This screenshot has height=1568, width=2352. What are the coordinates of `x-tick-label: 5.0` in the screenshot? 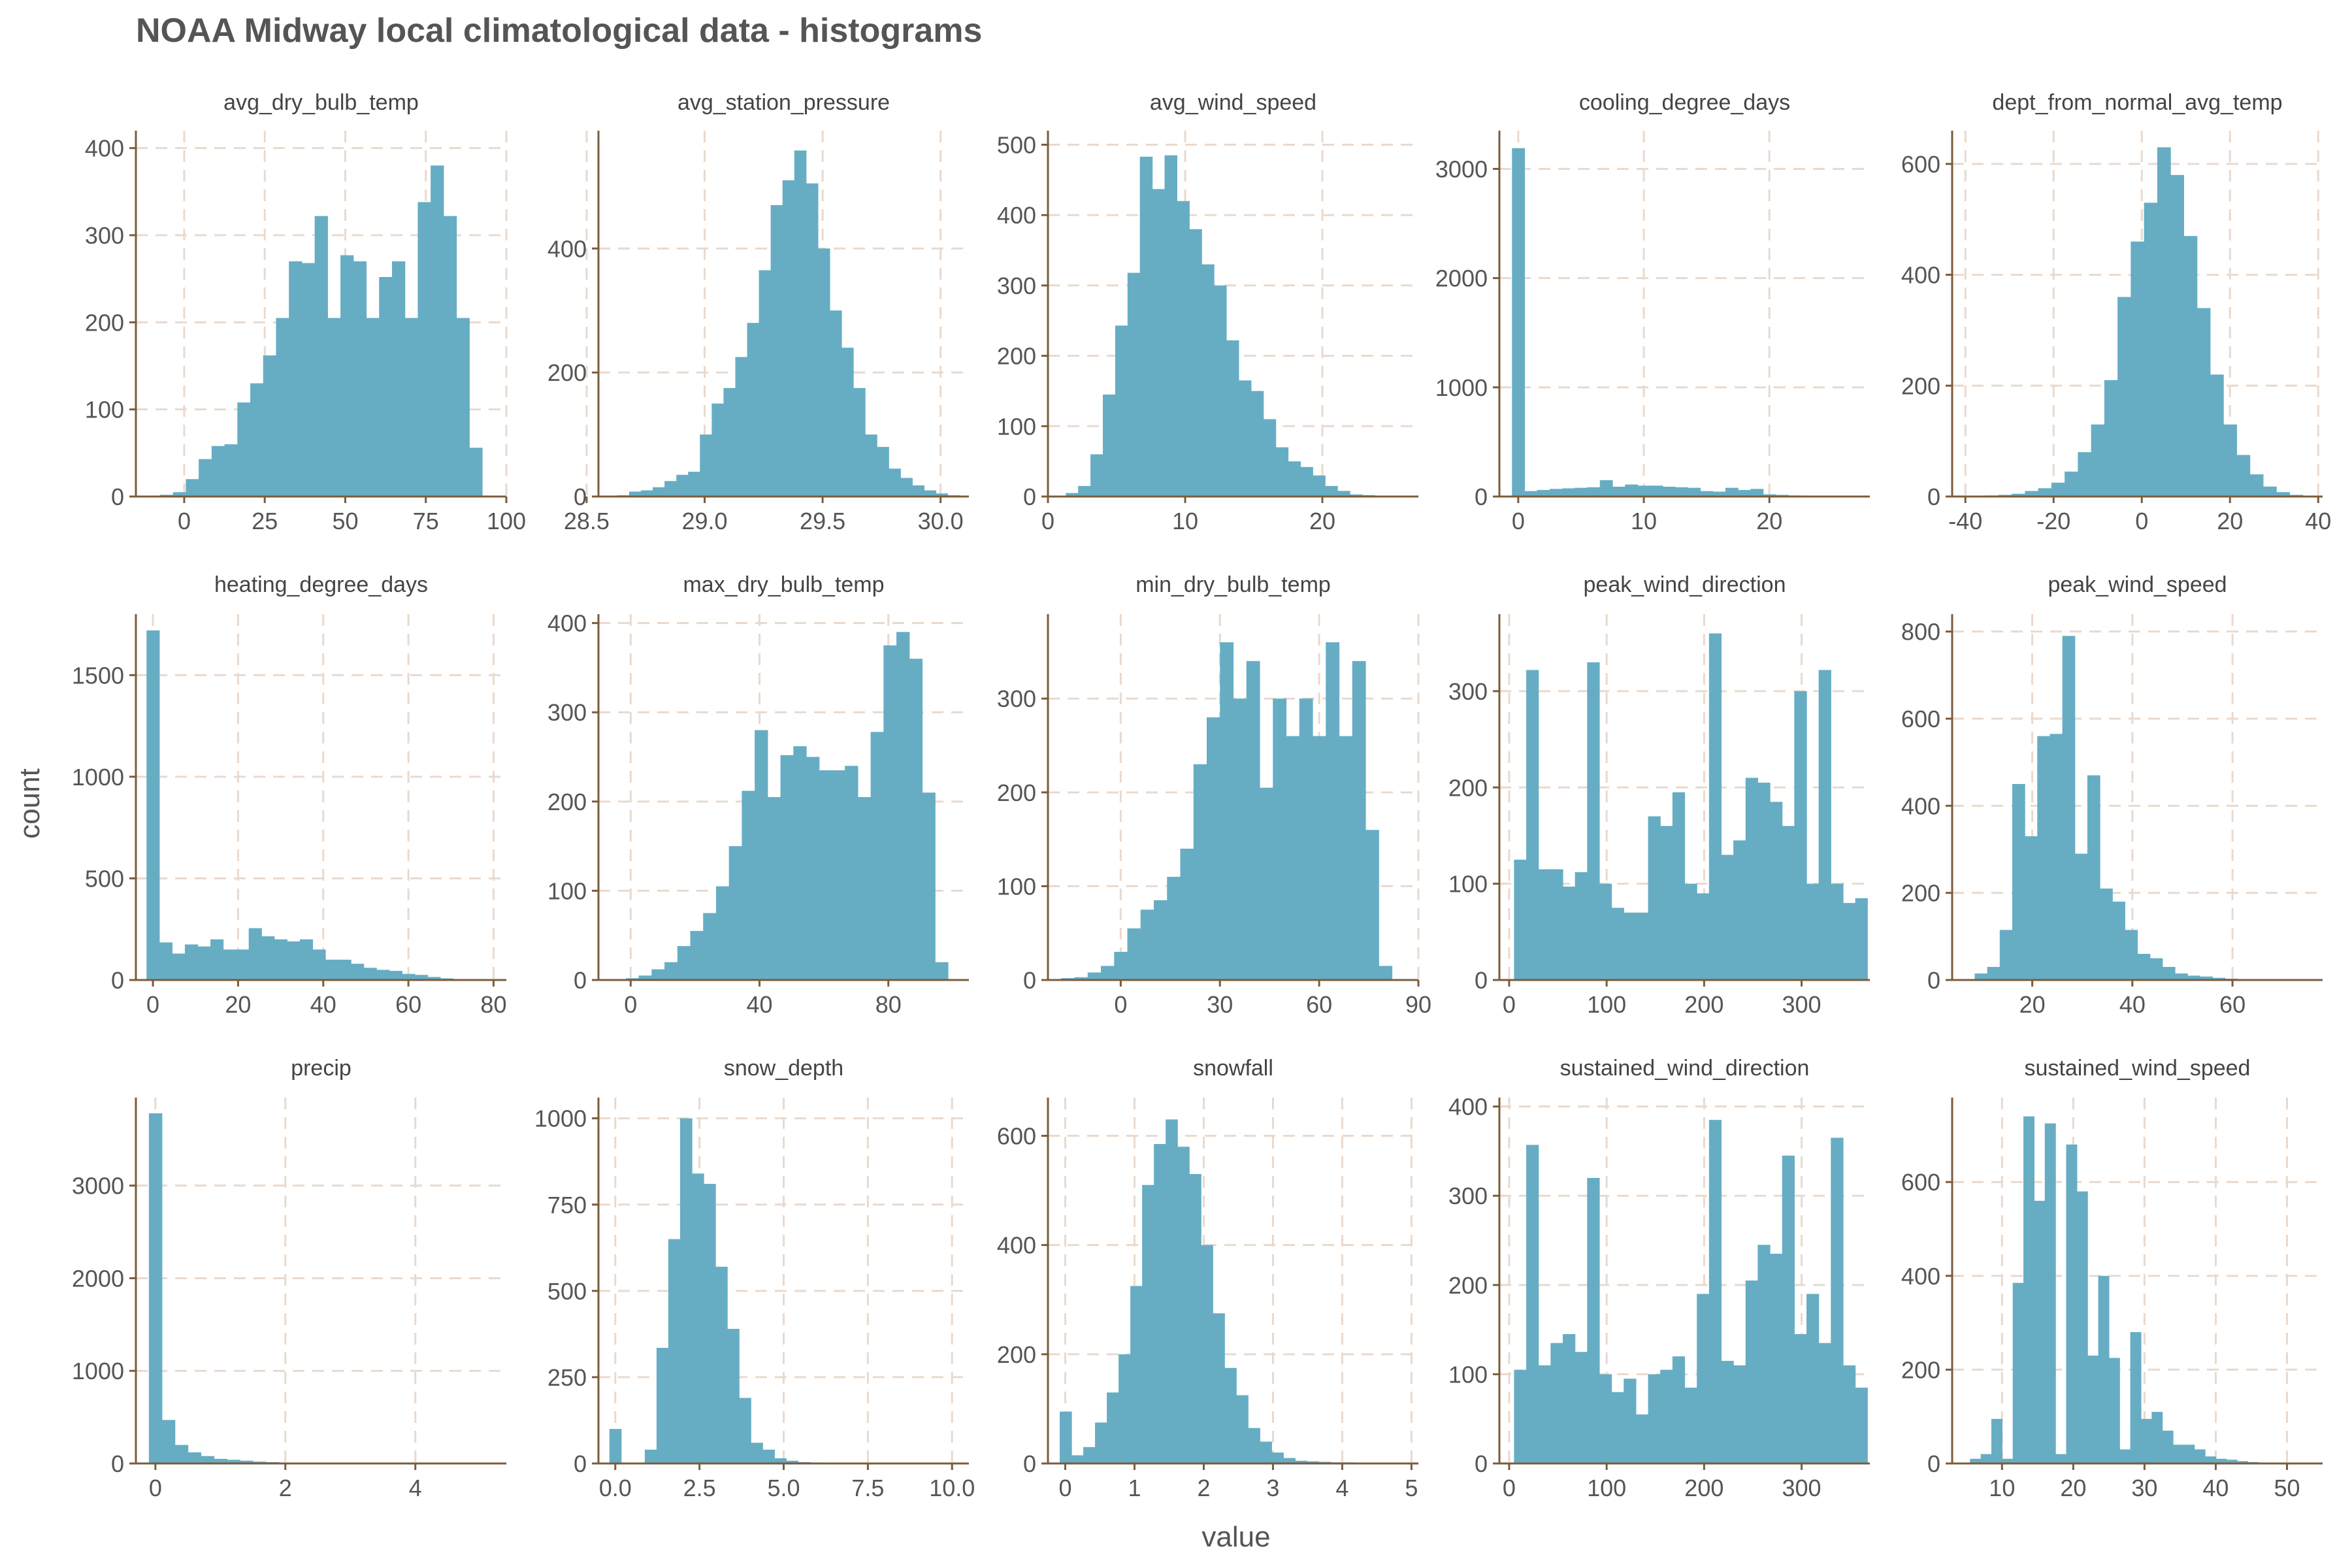 It's located at (783, 1488).